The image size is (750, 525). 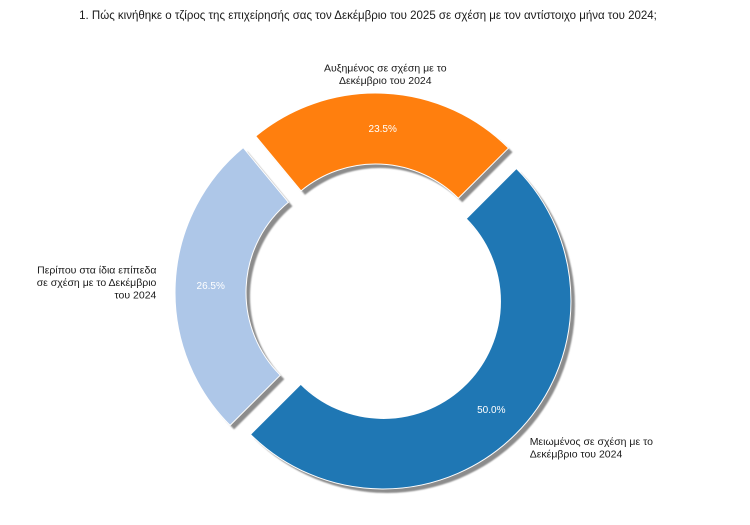 What do you see at coordinates (385, 69) in the screenshot?
I see `slice-category-label-line: Αυξημένος σε σχέση με το` at bounding box center [385, 69].